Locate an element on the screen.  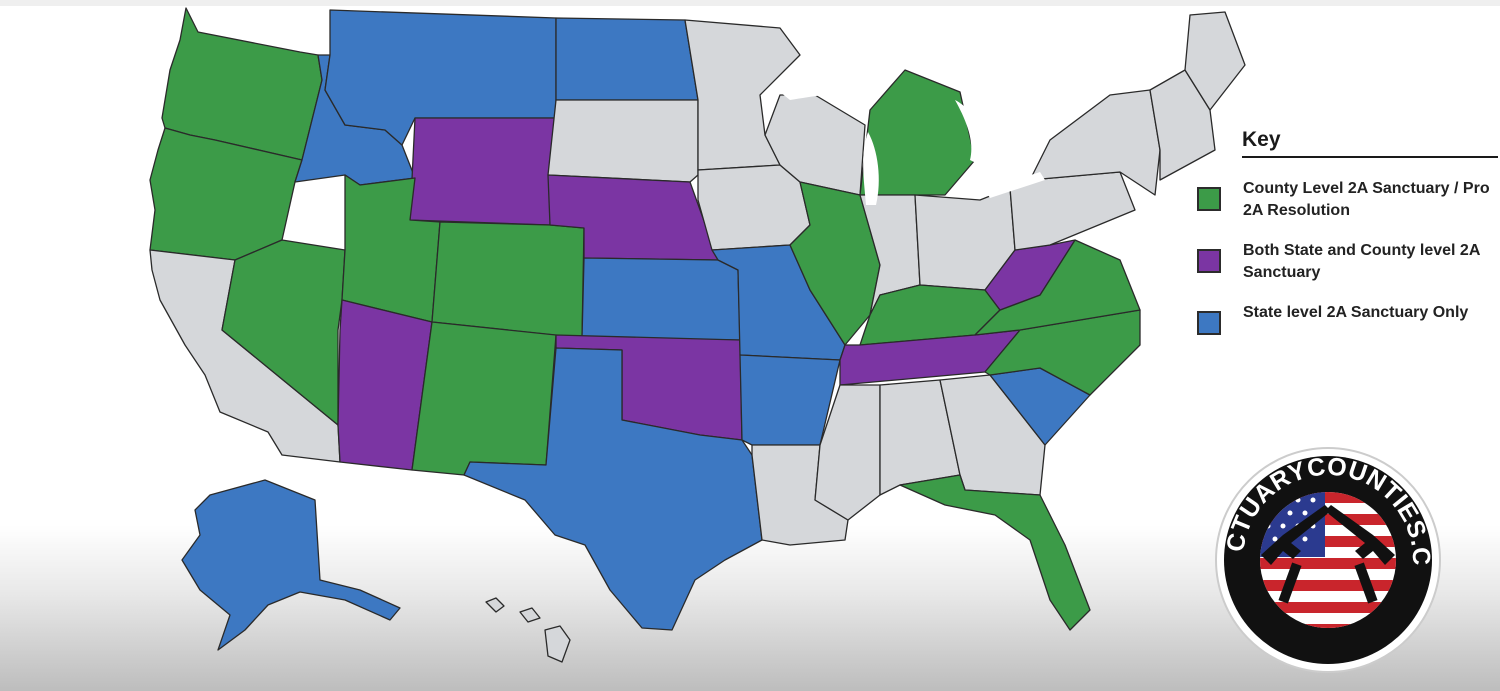
lake-michigan is located at coordinates (871, 168).